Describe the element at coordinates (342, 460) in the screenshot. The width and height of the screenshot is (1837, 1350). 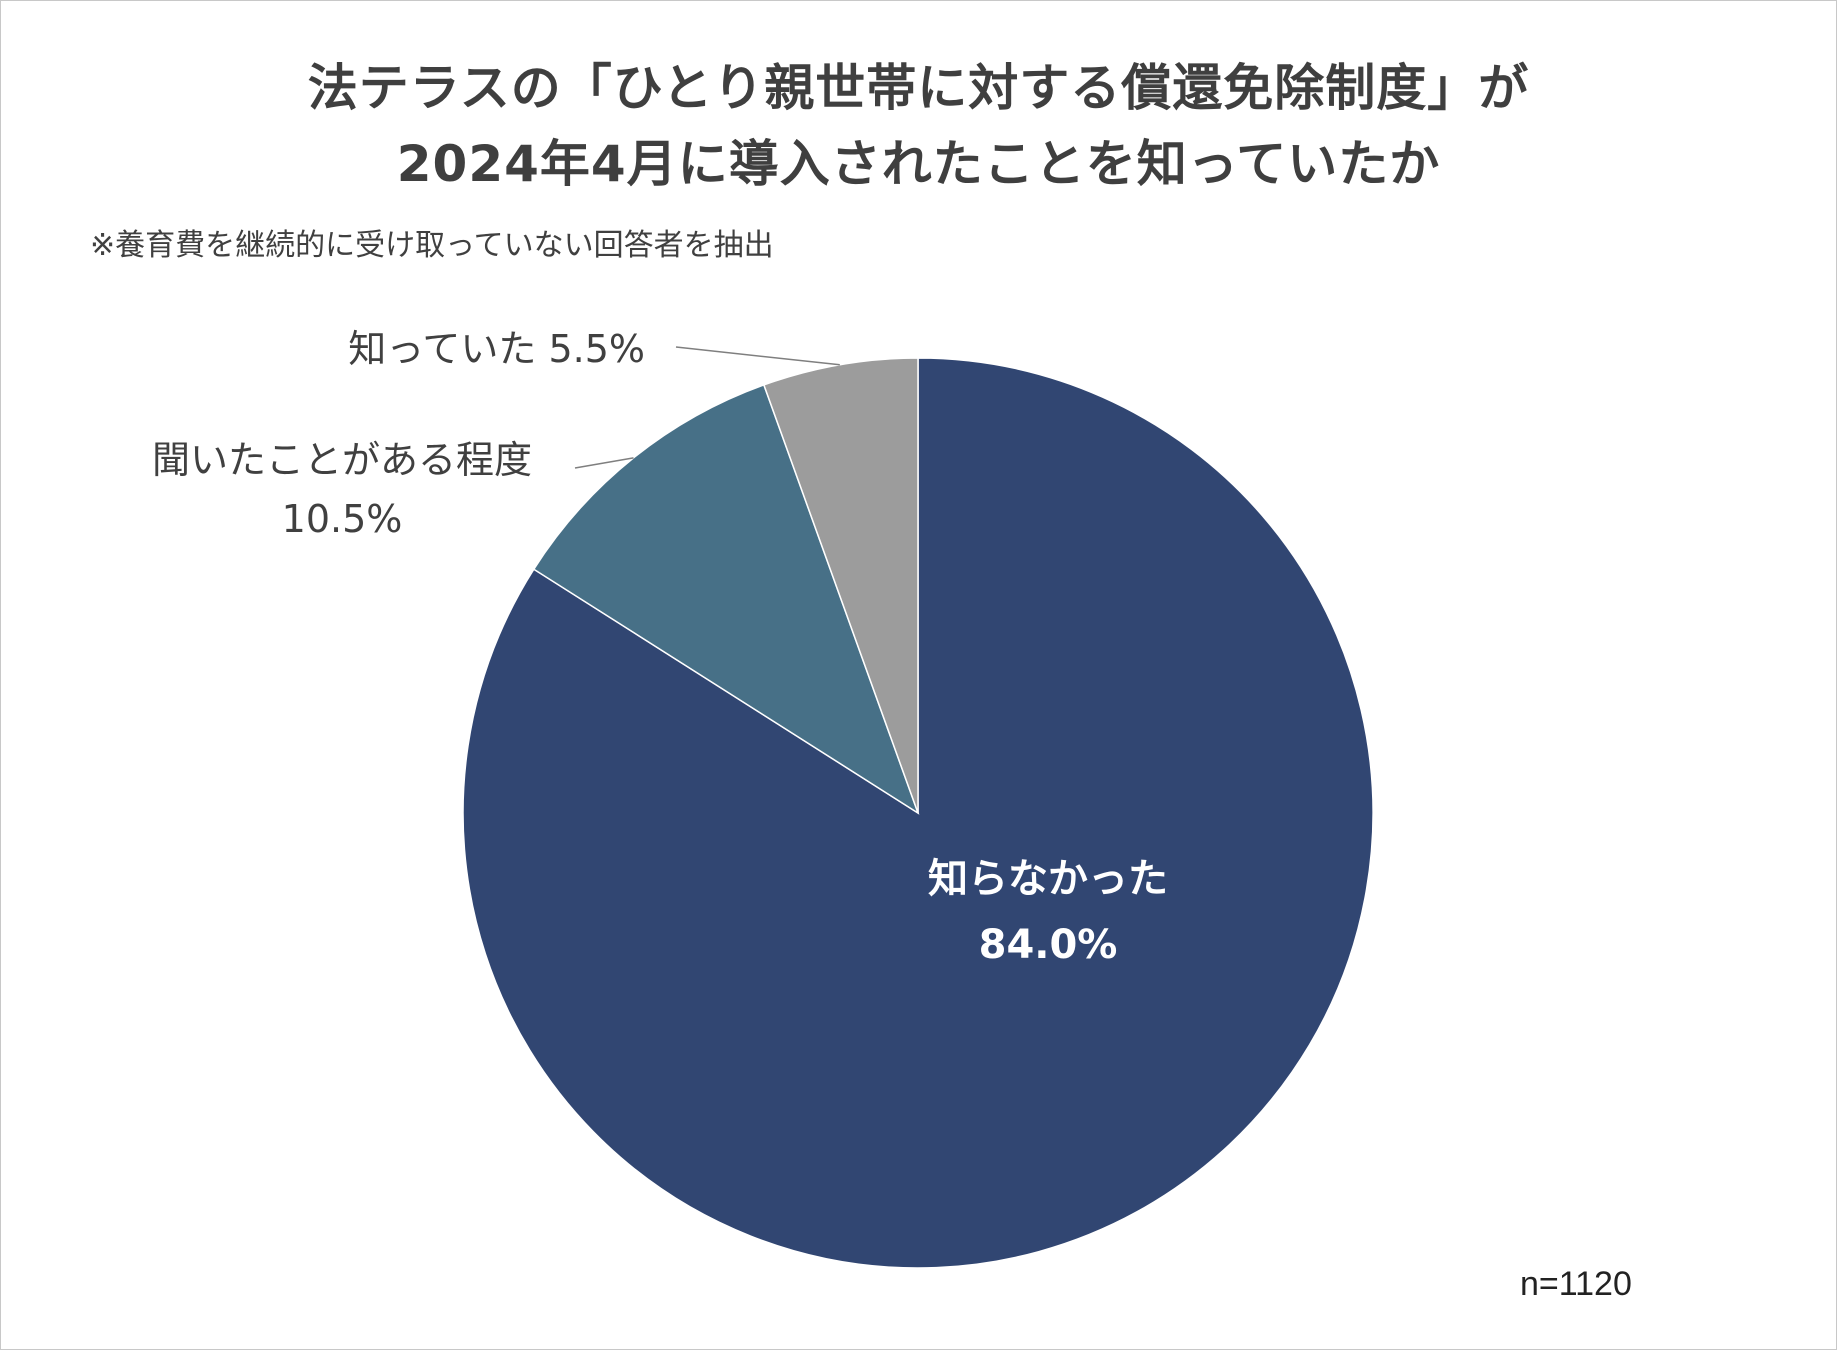
I see `slice-label-1-name: 聞いたことがある程度` at that location.